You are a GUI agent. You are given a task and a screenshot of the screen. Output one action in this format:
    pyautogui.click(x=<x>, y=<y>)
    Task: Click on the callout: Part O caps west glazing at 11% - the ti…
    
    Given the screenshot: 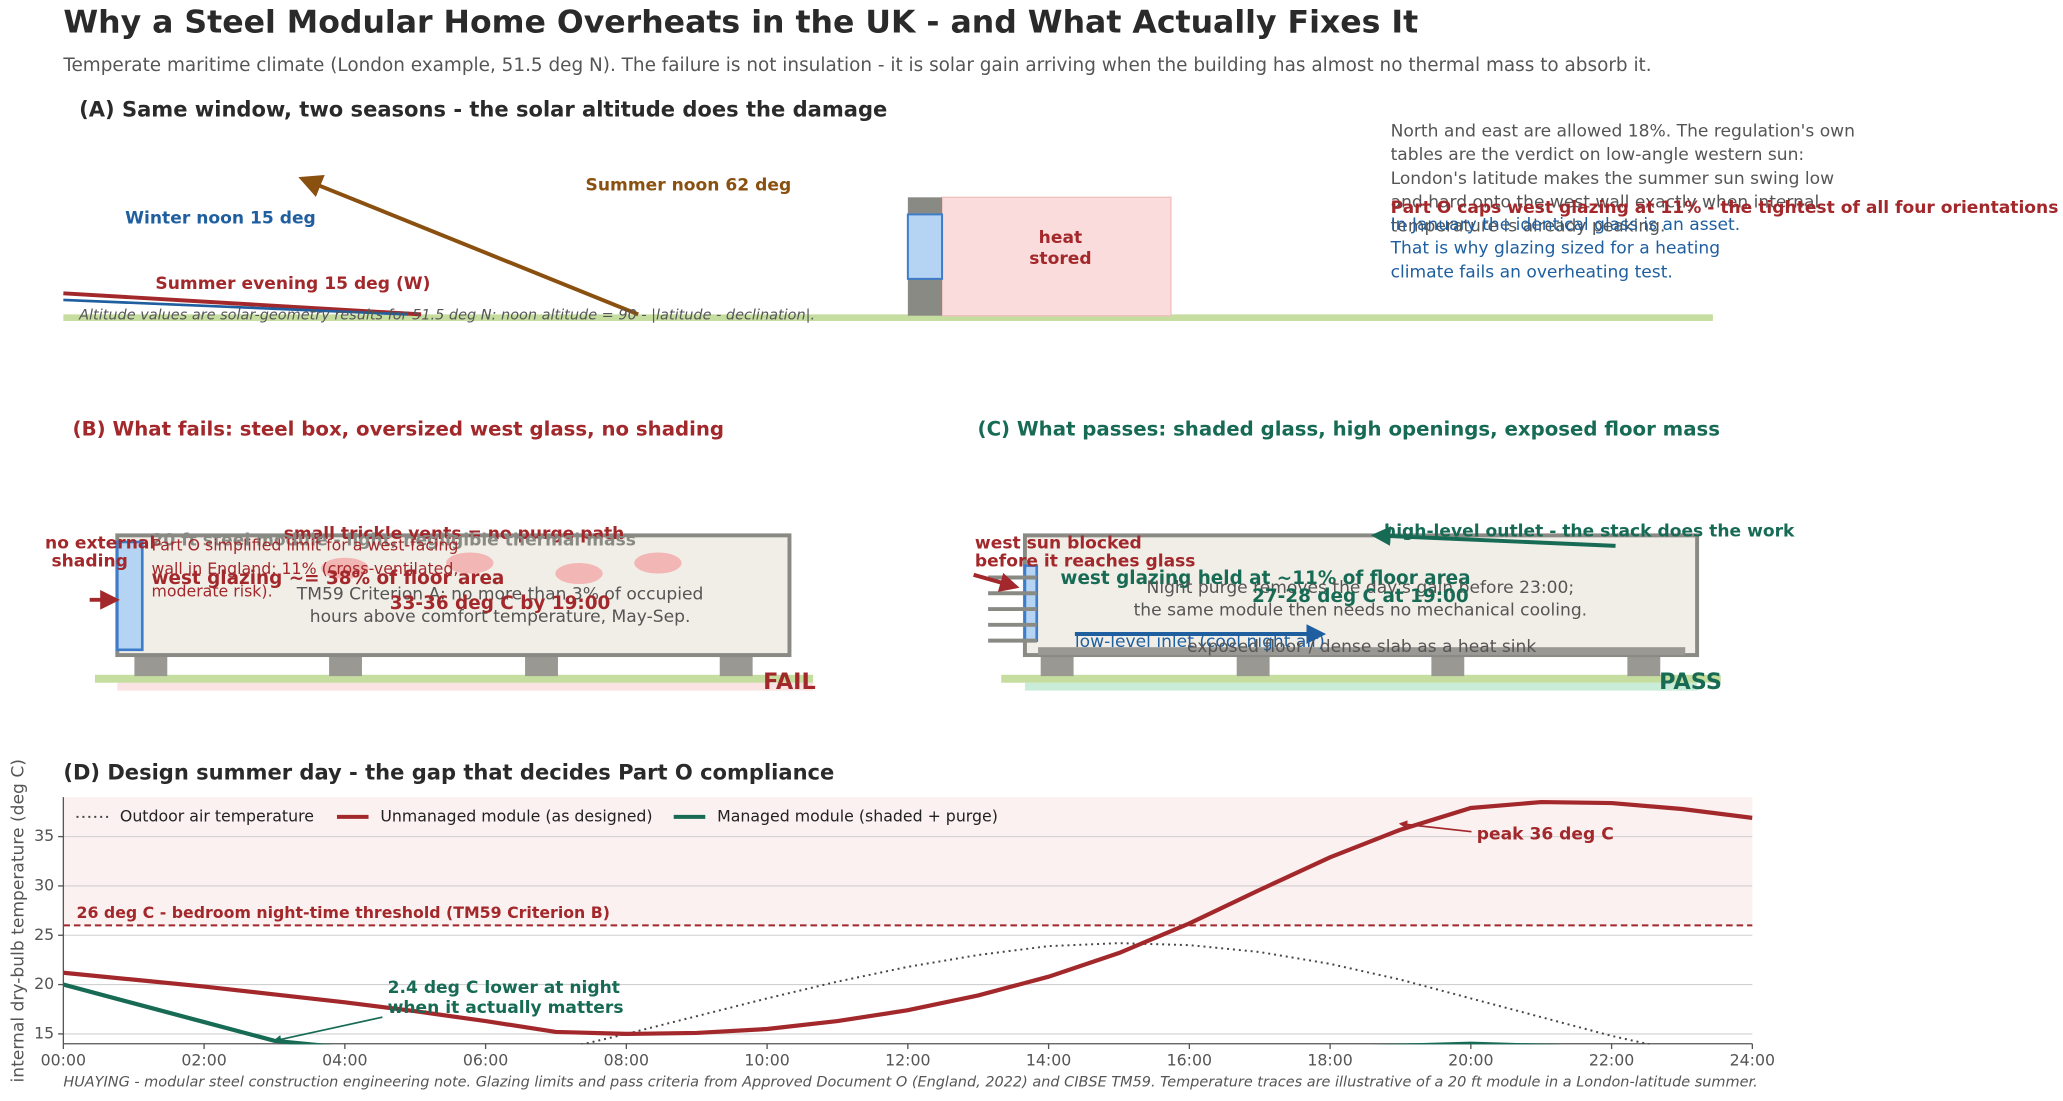 What is the action you would take?
    pyautogui.click(x=1725, y=208)
    